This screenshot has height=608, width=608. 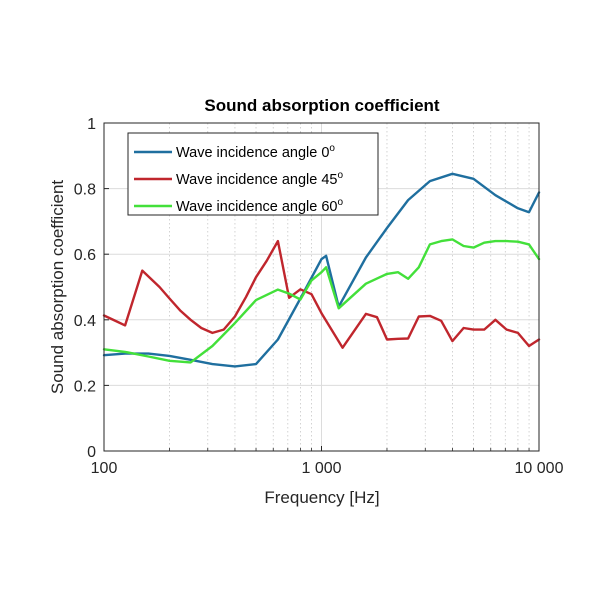 What do you see at coordinates (256, 207) in the screenshot?
I see `legend-text-2: Wave incidence angle 60` at bounding box center [256, 207].